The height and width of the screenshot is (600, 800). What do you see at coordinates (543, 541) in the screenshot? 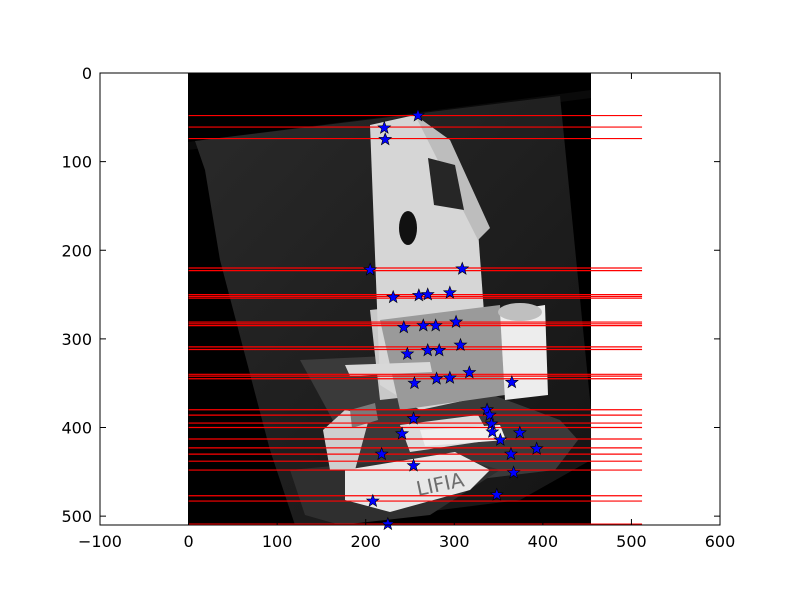
I see `x-tick-label: 400` at bounding box center [543, 541].